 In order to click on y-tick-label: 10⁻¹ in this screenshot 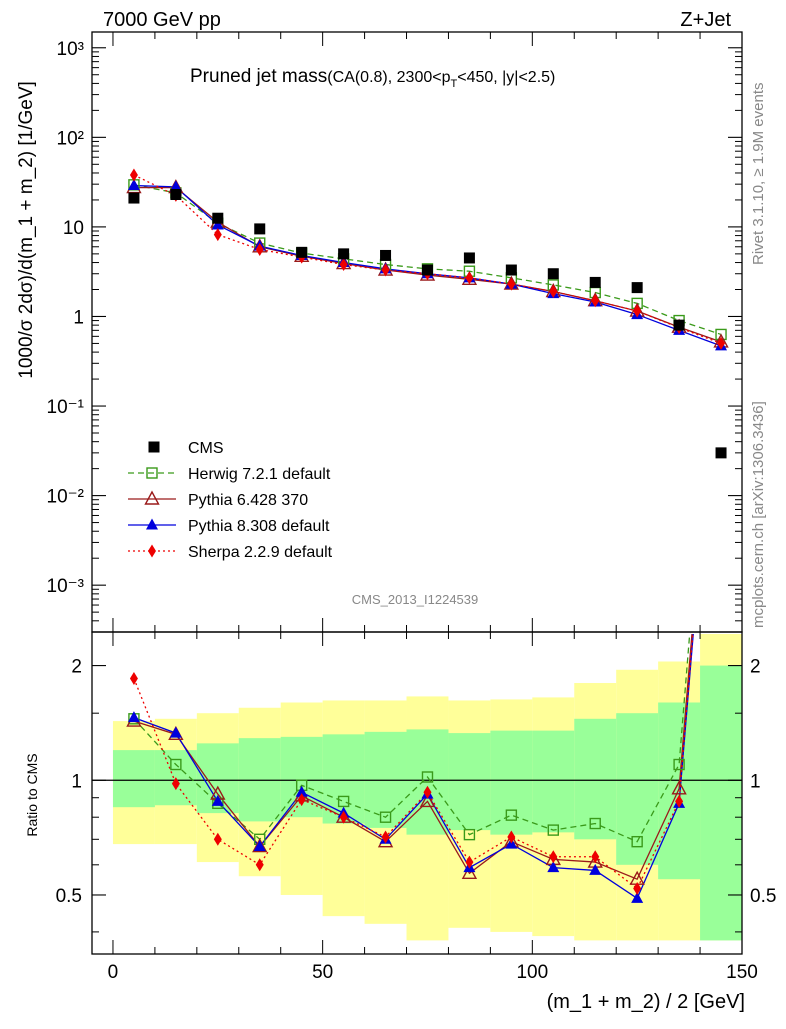, I will do `click(66, 407)`.